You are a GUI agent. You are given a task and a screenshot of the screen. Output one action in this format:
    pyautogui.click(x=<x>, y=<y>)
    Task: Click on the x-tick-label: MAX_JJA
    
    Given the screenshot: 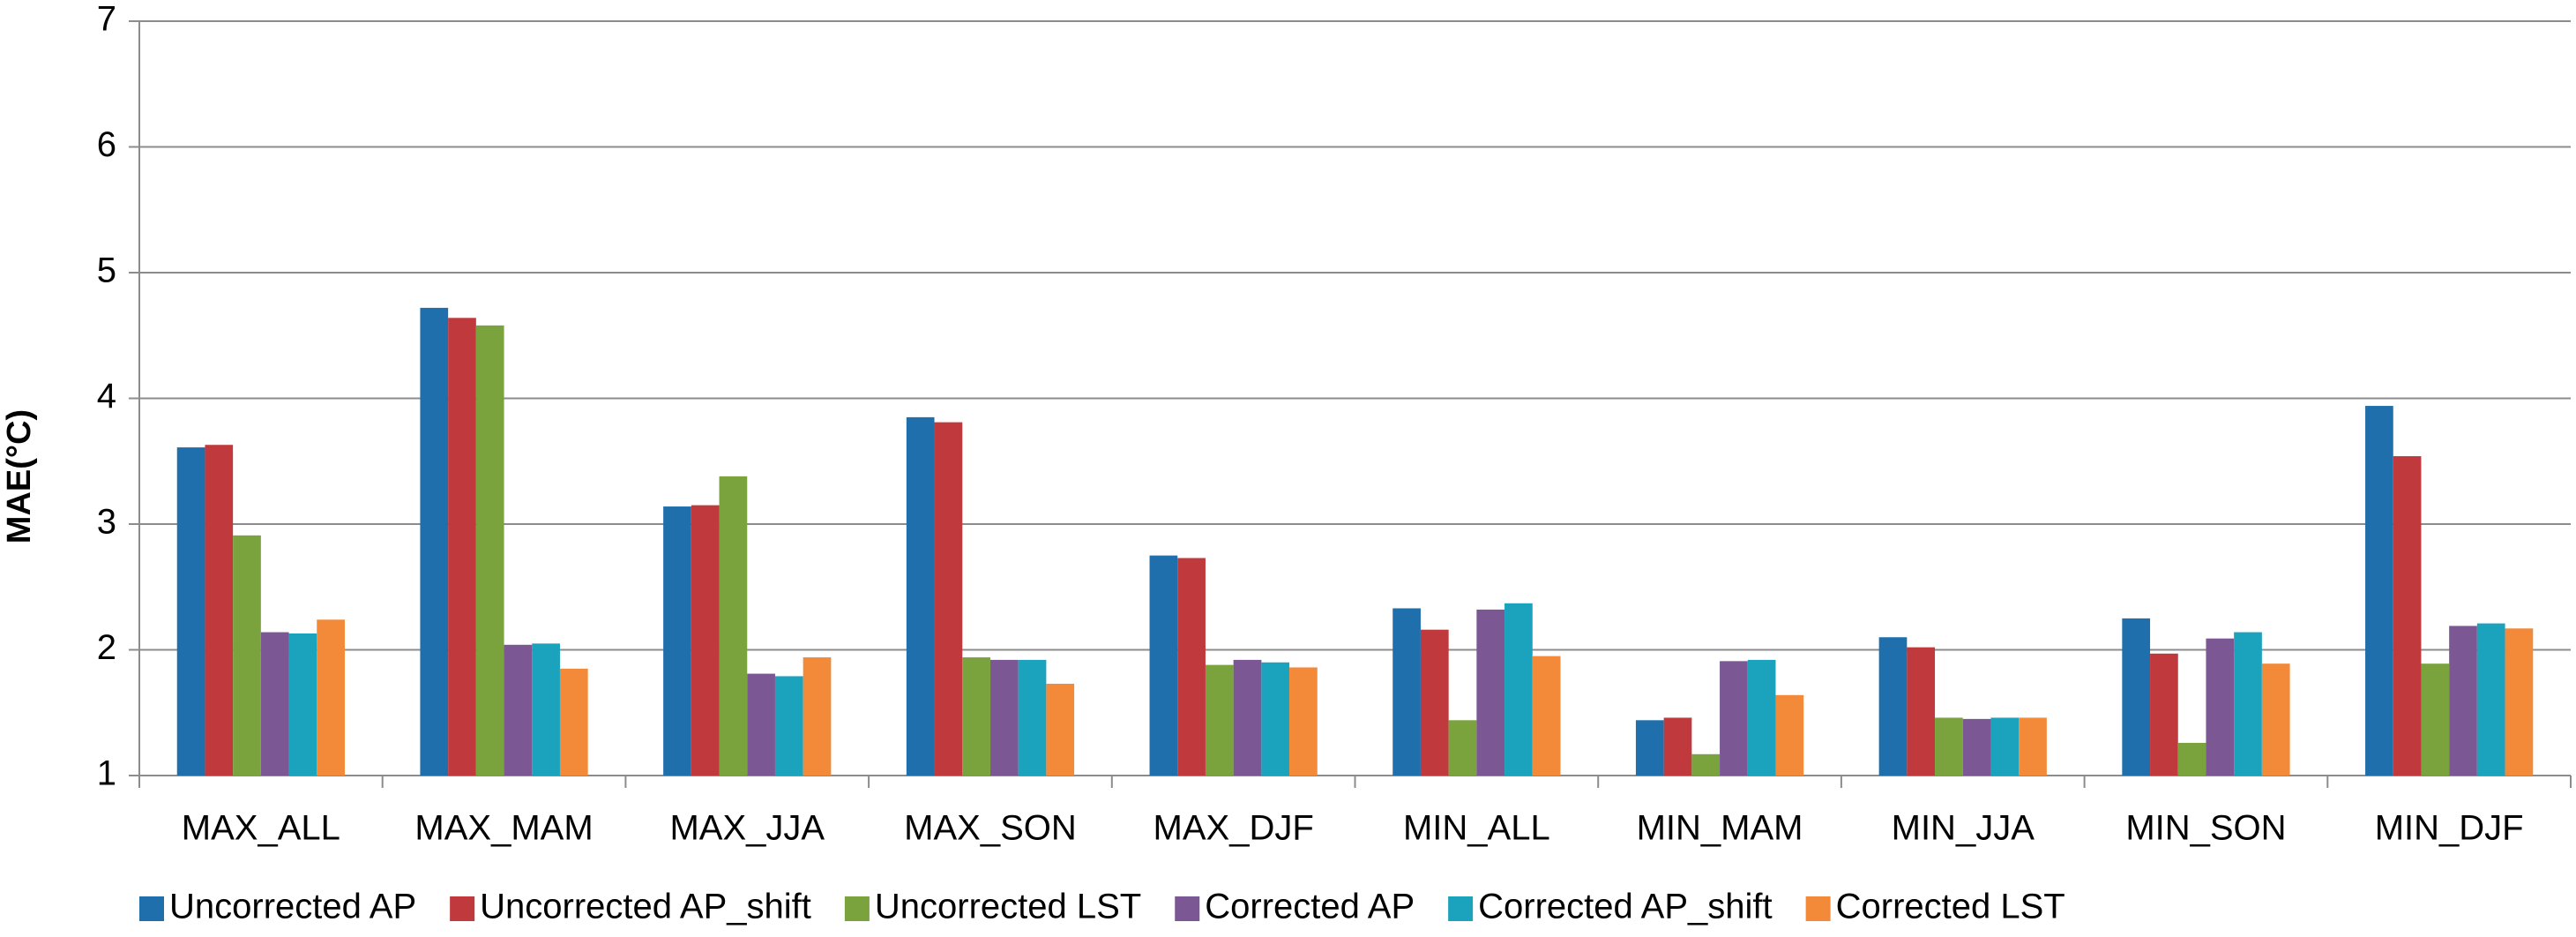 What is the action you would take?
    pyautogui.click(x=747, y=829)
    